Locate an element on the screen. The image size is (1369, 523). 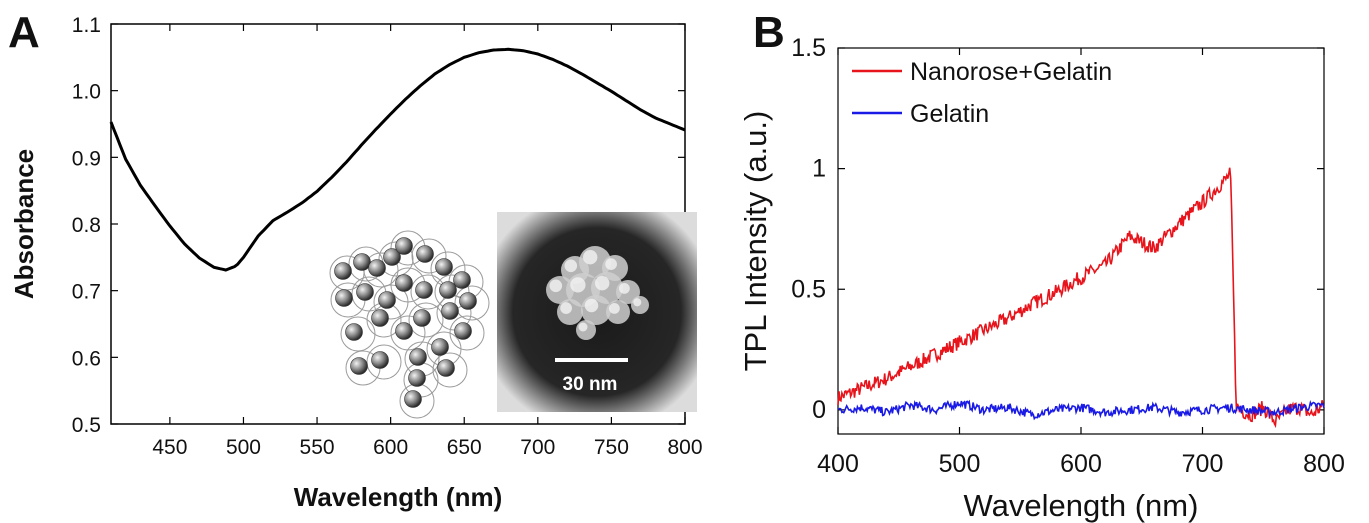
inset-micrograph: 30 nm is located at coordinates (597, 312).